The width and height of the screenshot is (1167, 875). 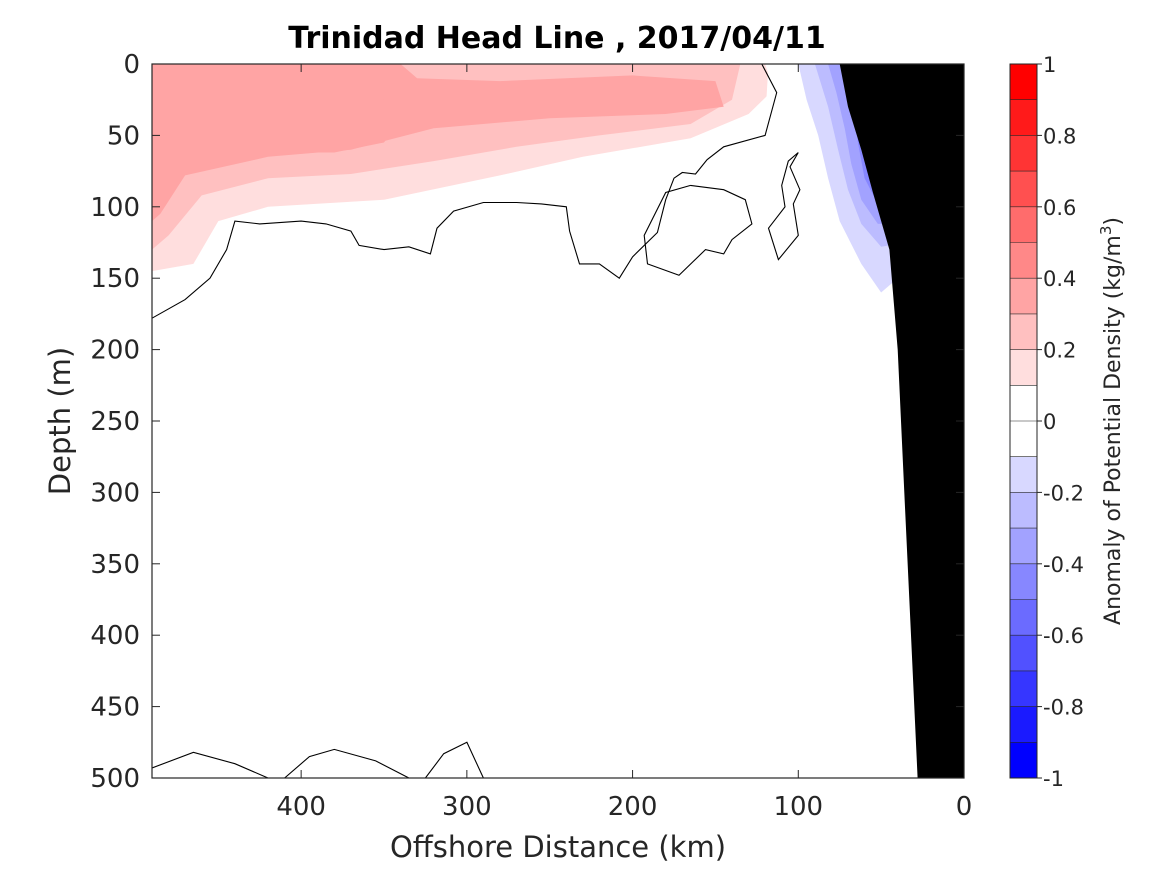 What do you see at coordinates (1059, 351) in the screenshot?
I see `colorbar-tick-label-0.2: 0.2` at bounding box center [1059, 351].